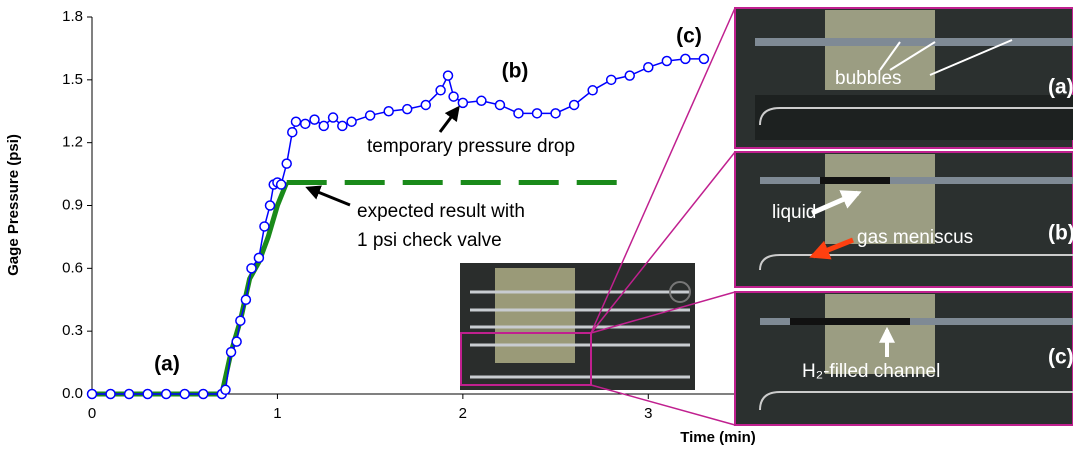 The image size is (1073, 458). What do you see at coordinates (903, 358) in the screenshot?
I see `inset-panel: H₂-filled channel (c)` at bounding box center [903, 358].